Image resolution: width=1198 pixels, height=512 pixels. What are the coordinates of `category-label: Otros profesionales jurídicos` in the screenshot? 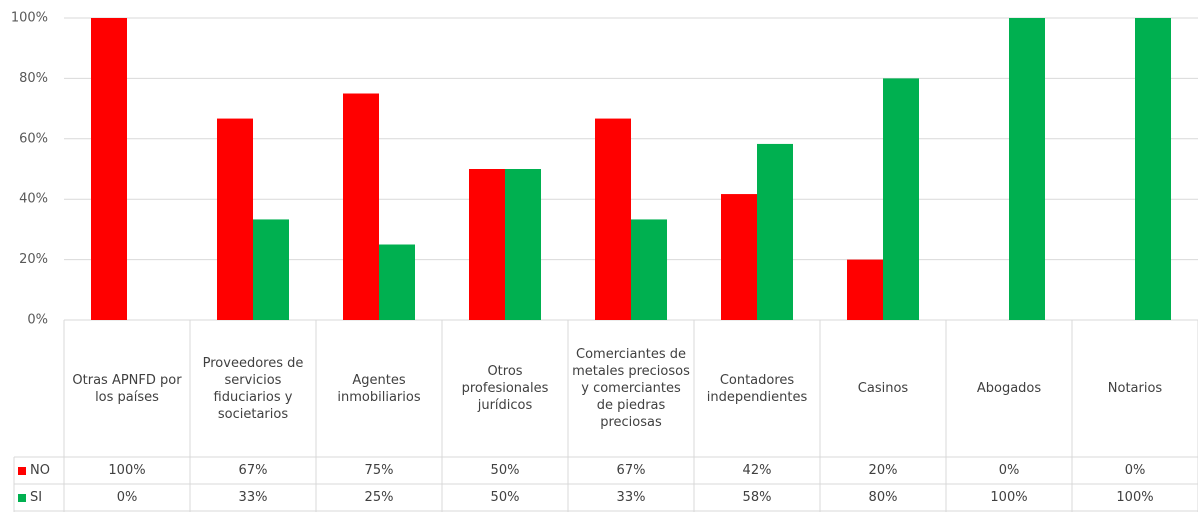 It's located at (505, 388).